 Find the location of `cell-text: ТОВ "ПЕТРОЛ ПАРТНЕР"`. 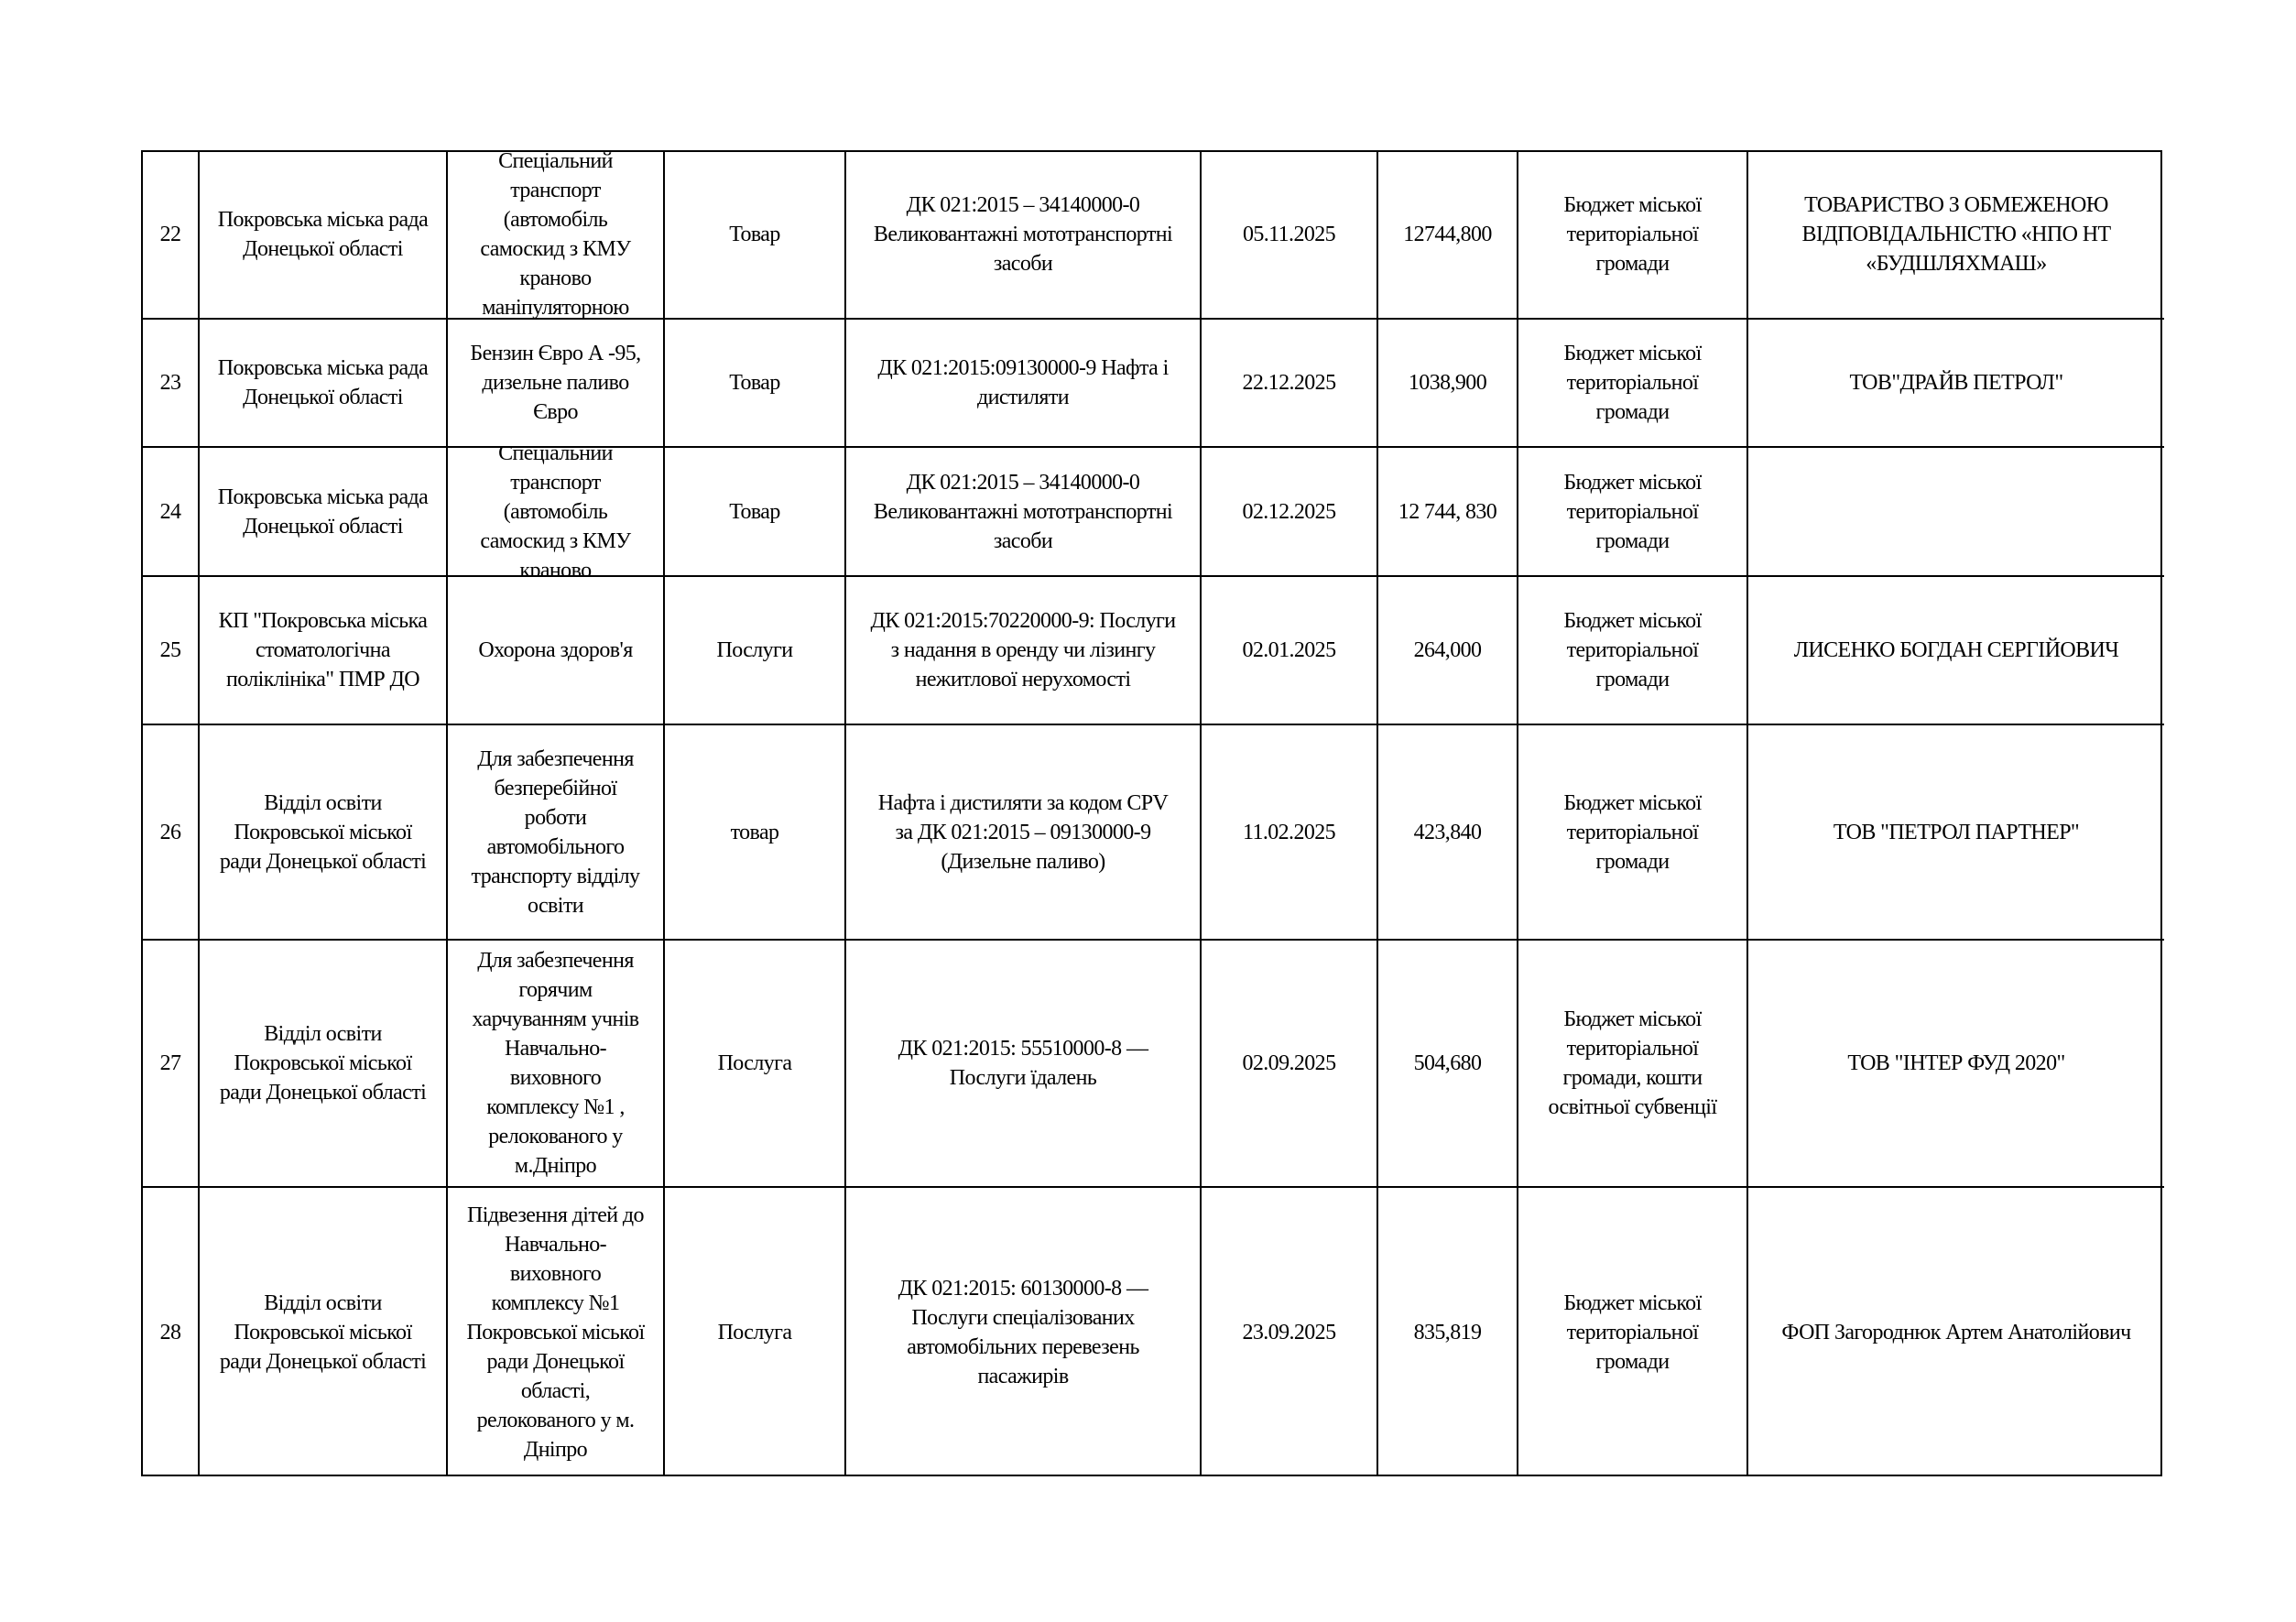

cell-text: ТОВ "ПЕТРОЛ ПАРТНЕР" is located at coordinates (1956, 832).